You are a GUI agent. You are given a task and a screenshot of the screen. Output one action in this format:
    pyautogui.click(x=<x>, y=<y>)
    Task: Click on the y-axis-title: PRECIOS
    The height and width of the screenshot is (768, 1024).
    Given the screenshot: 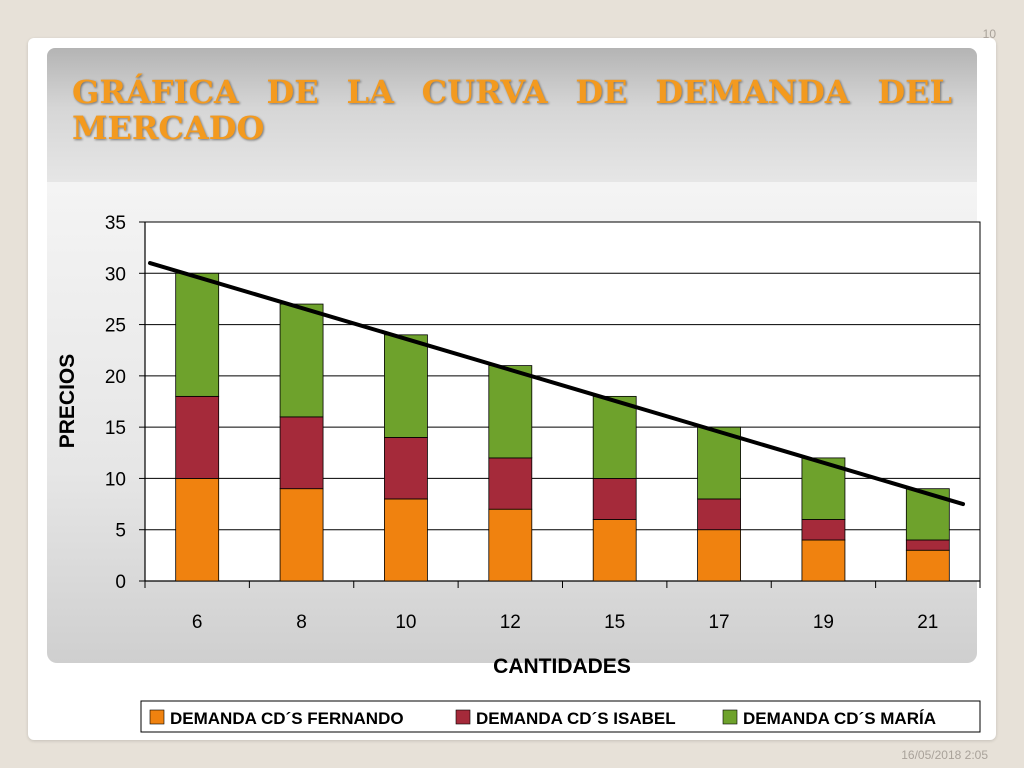 What is the action you would take?
    pyautogui.click(x=67, y=401)
    